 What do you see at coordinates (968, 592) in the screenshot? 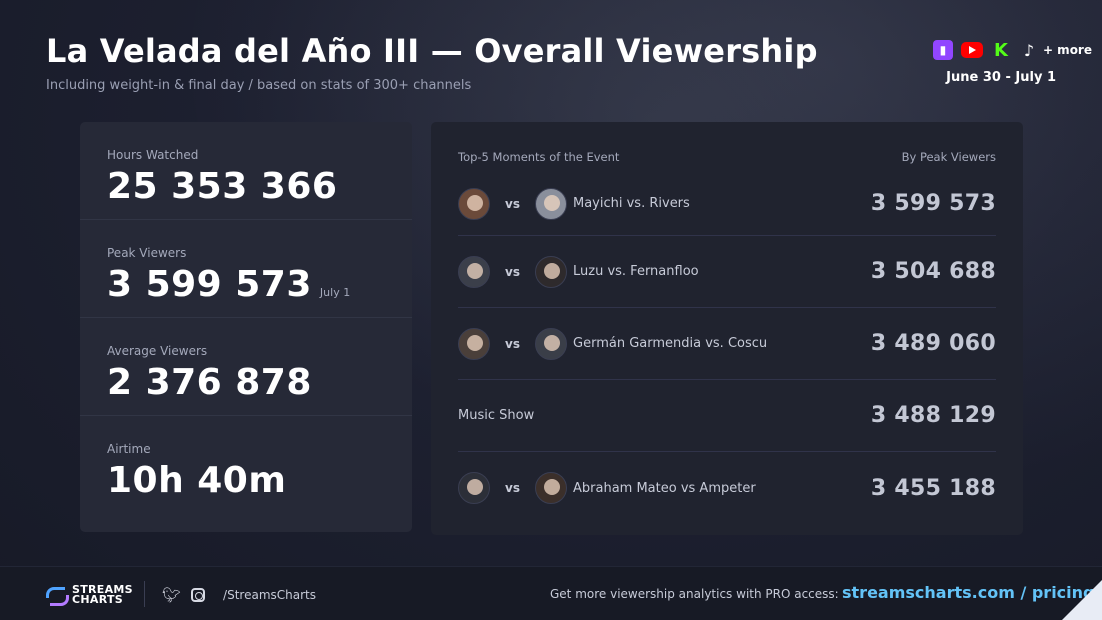
I see `pricing-link: streamscharts.com / pricing` at bounding box center [968, 592].